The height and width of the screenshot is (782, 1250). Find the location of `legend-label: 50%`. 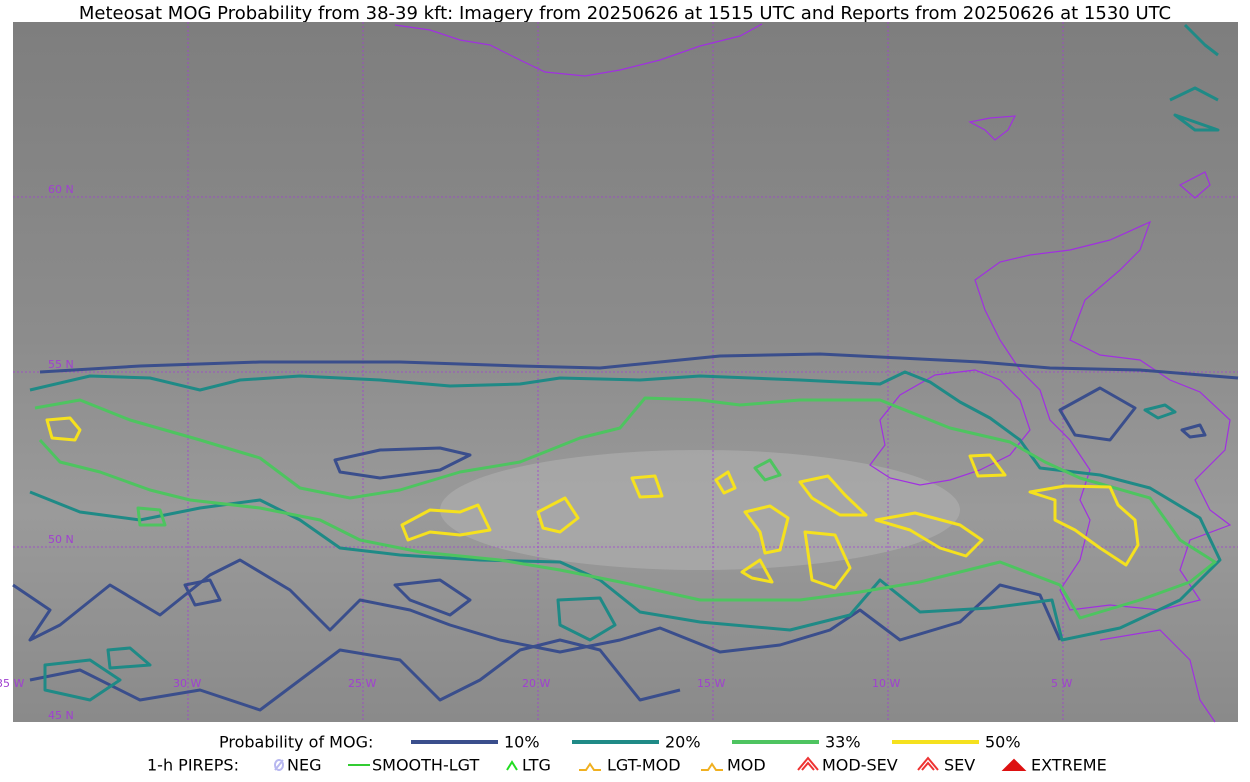

legend-label: 50% is located at coordinates (1003, 742).